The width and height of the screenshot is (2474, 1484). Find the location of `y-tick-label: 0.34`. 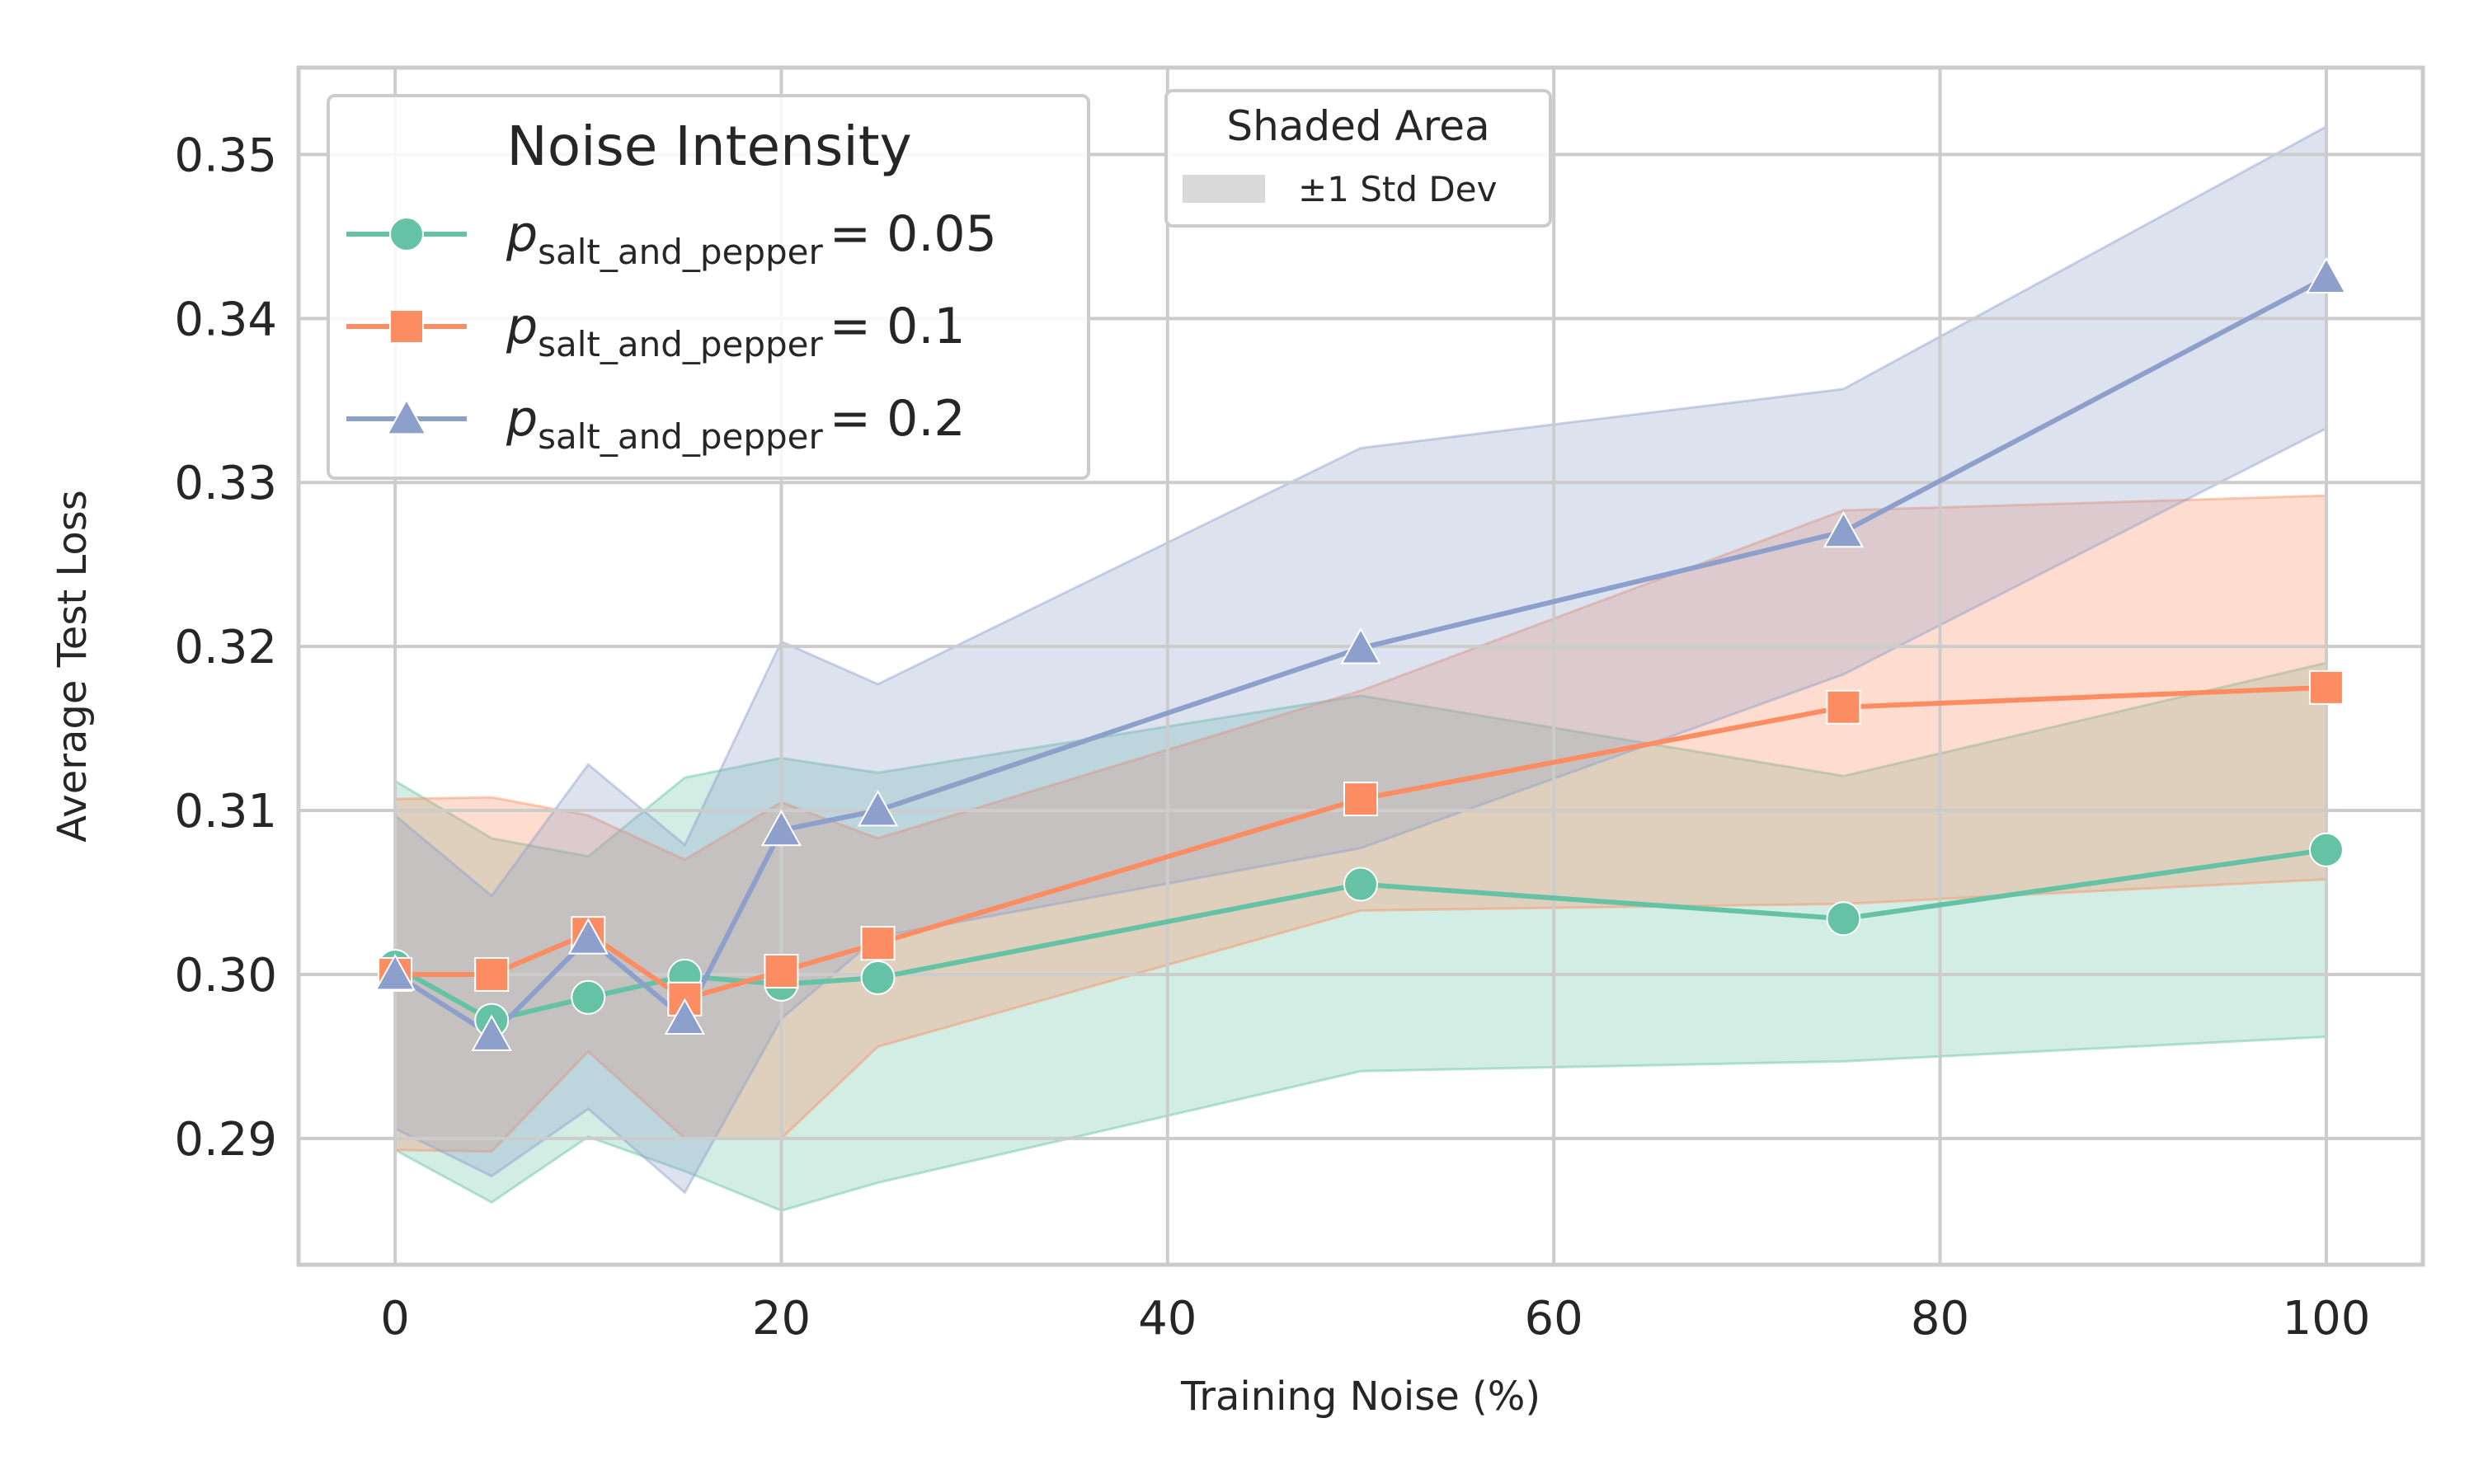

y-tick-label: 0.34 is located at coordinates (225, 319).